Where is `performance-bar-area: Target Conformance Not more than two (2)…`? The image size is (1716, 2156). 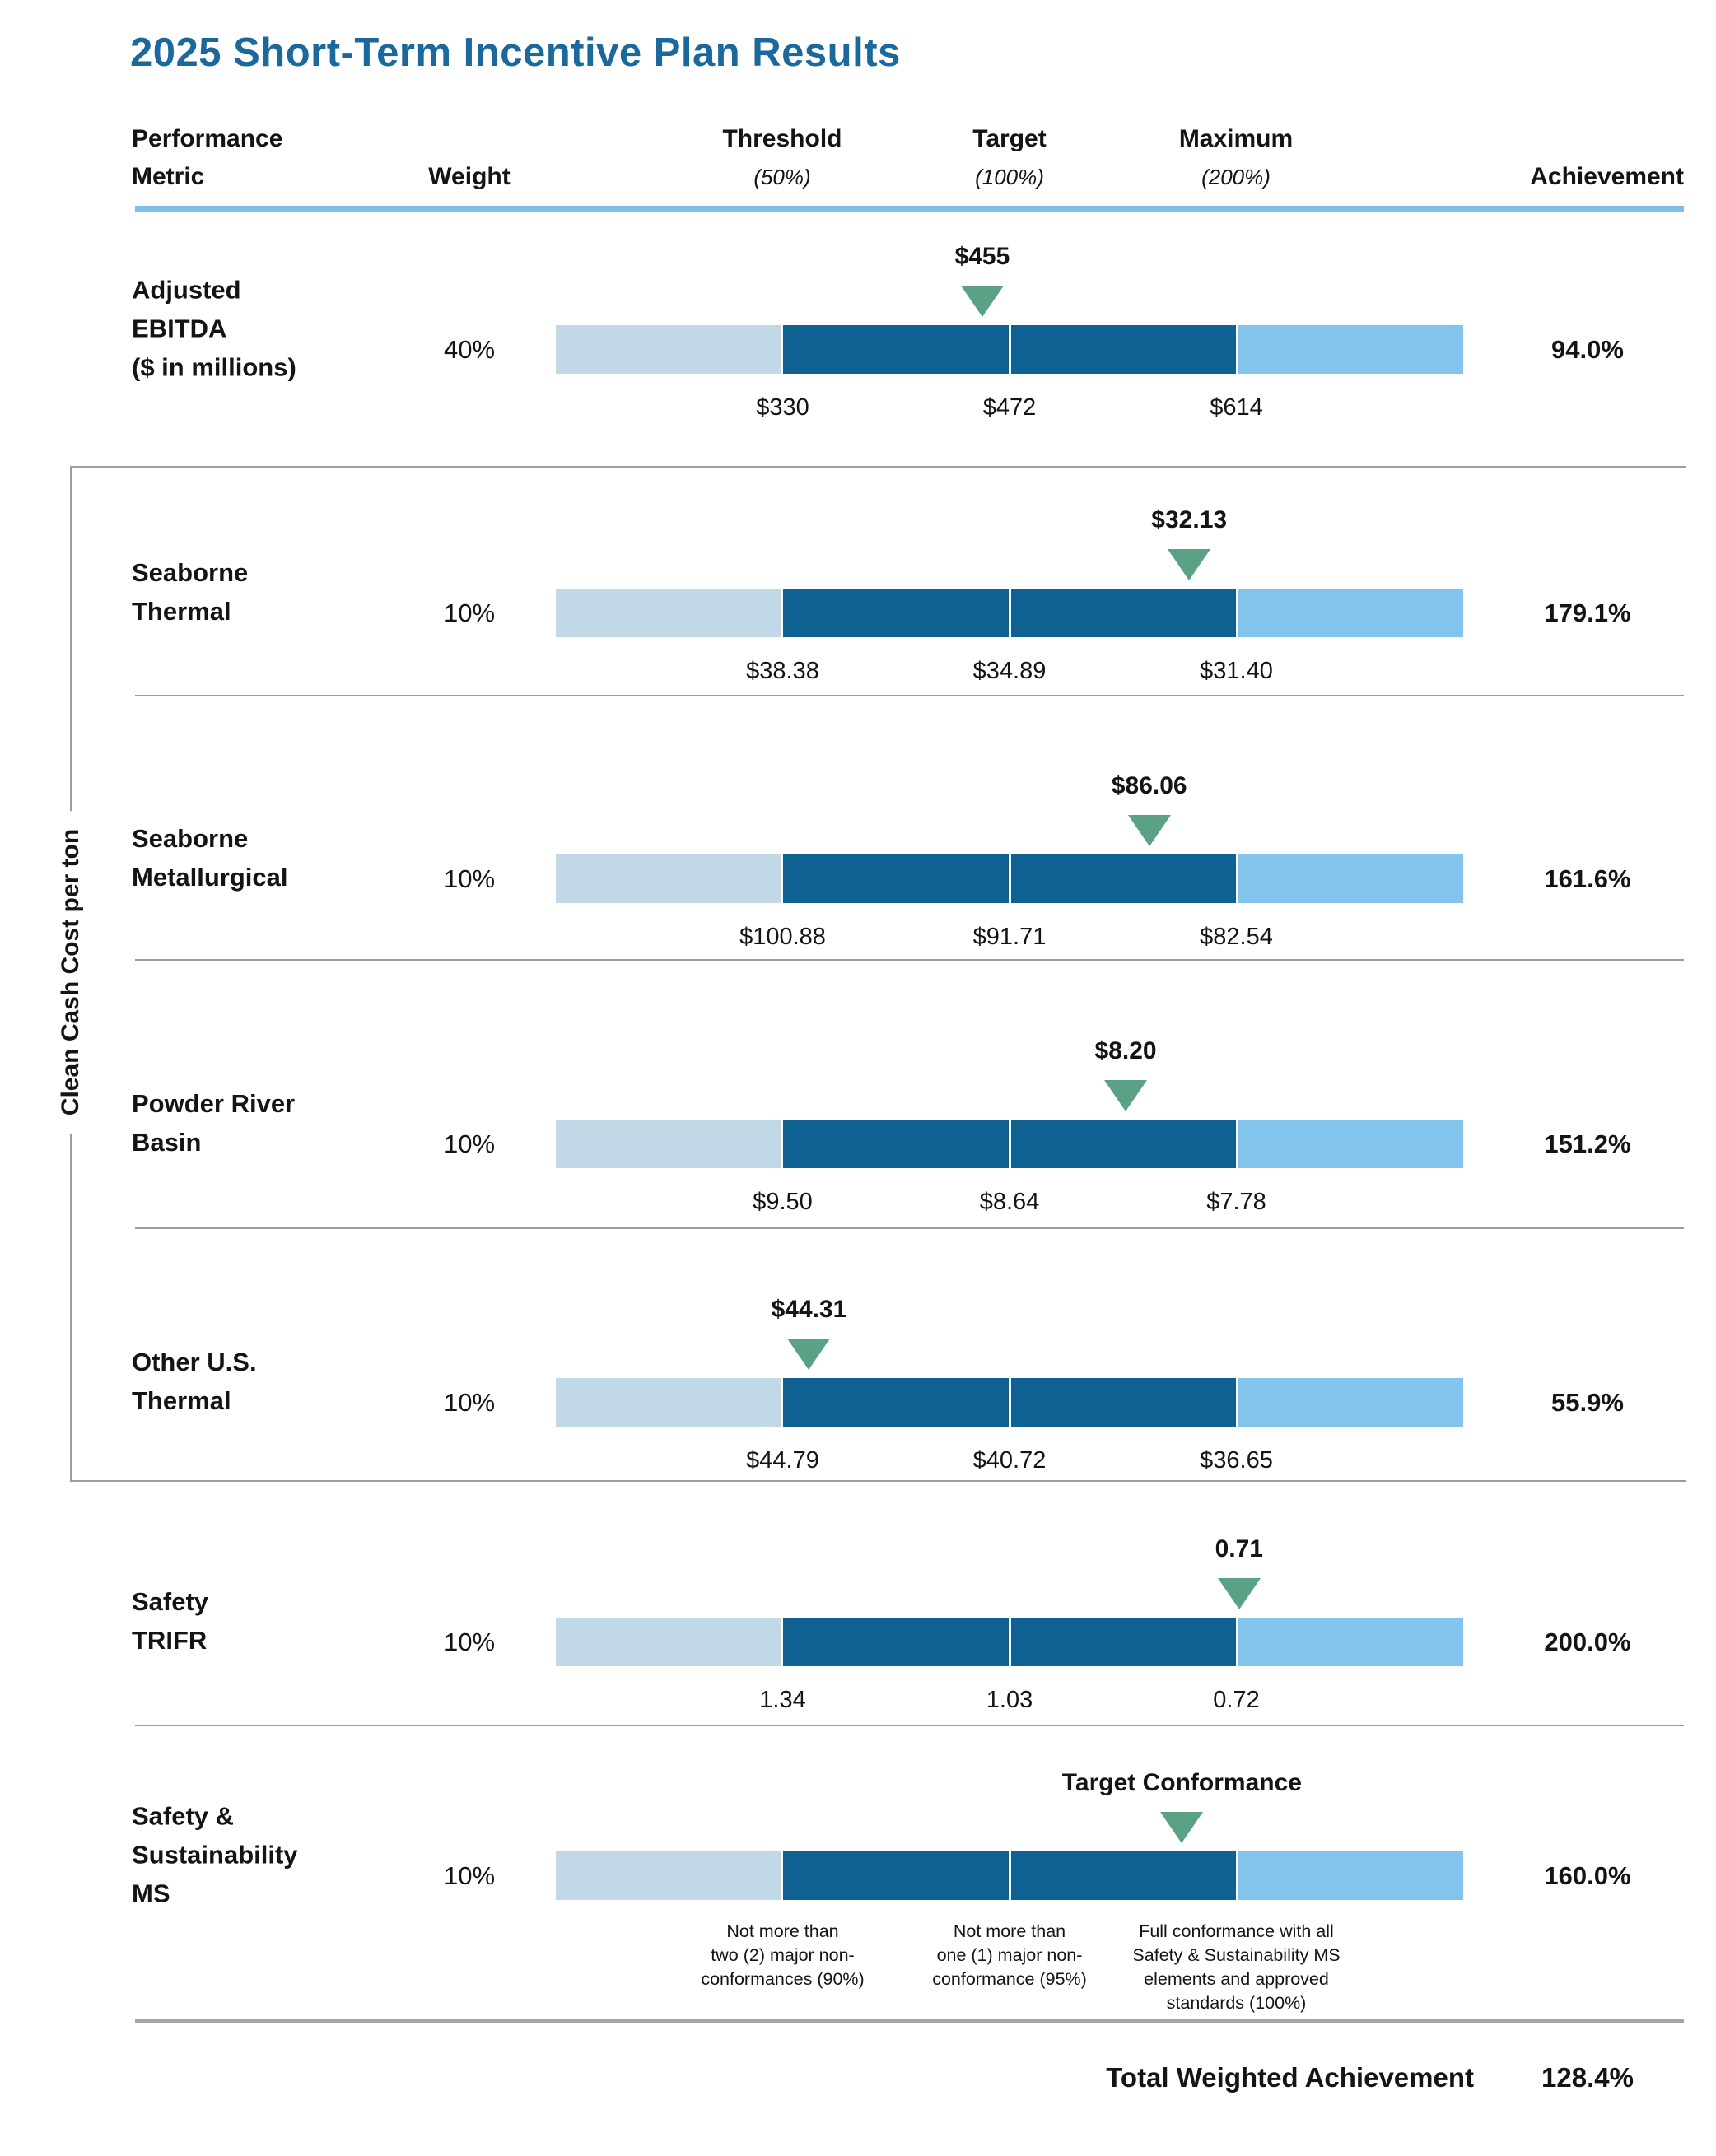 performance-bar-area: Target Conformance Not more than two (2)… is located at coordinates (1010, 1873).